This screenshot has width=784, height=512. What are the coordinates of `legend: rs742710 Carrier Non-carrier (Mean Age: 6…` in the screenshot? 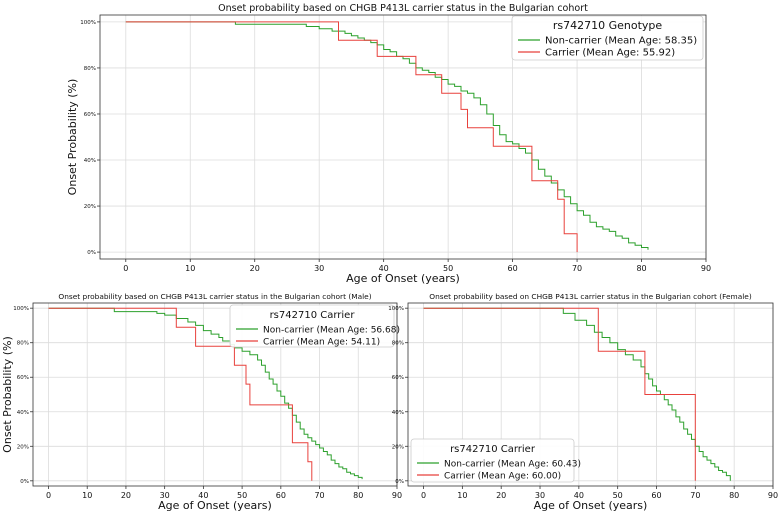 It's located at (495, 460).